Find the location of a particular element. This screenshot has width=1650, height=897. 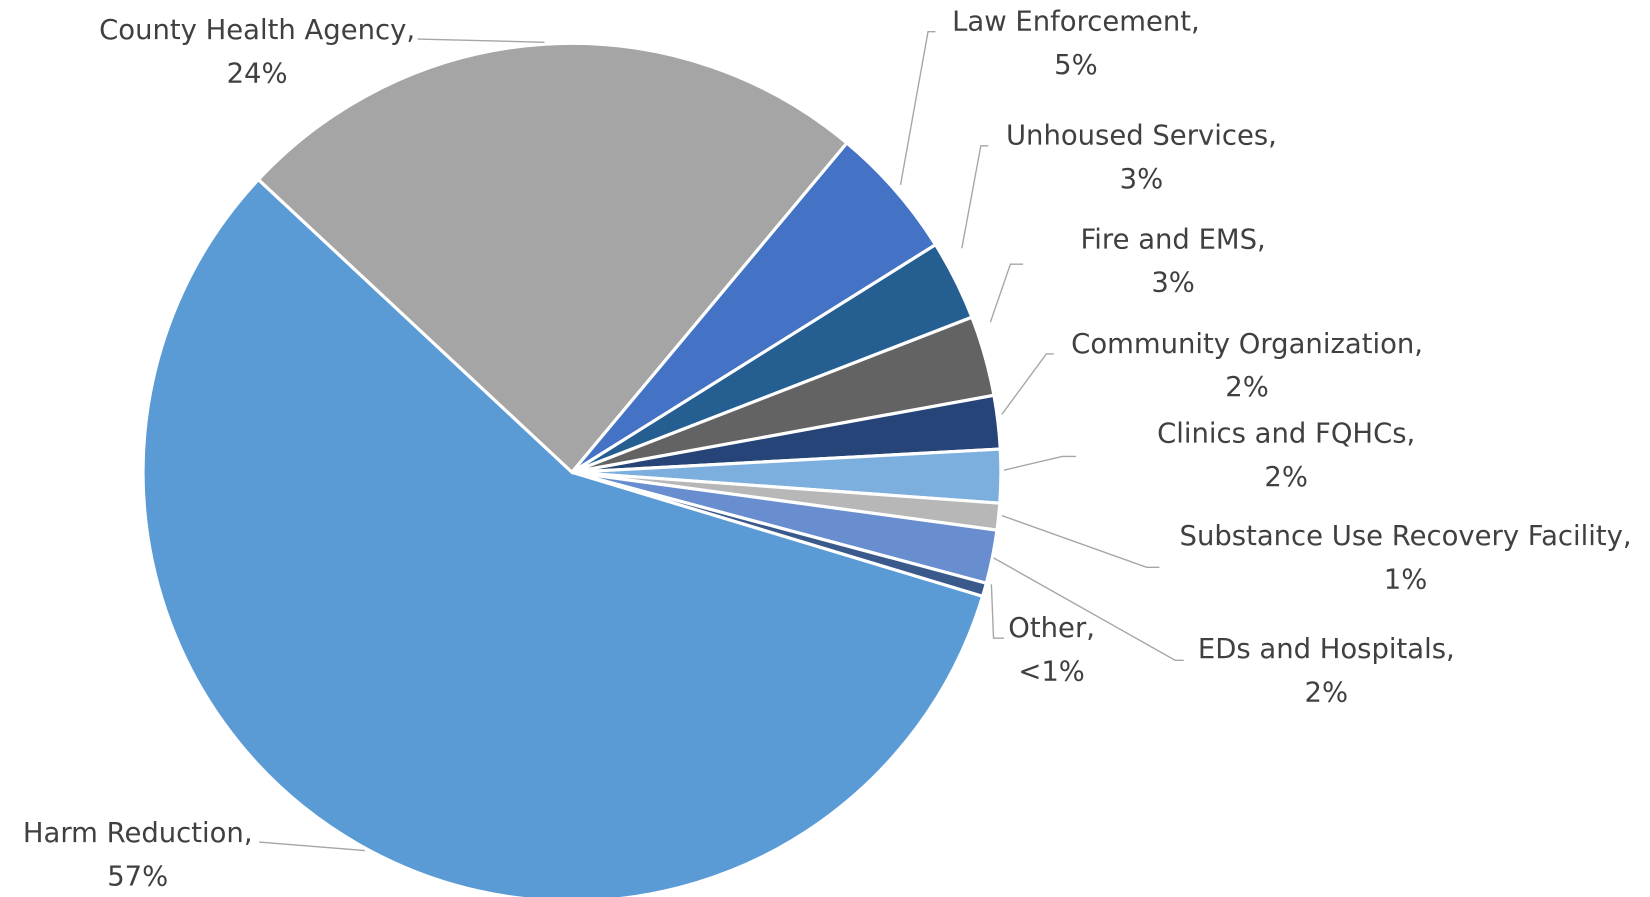

slice-label: Fire and EMS, is located at coordinates (1172, 239).